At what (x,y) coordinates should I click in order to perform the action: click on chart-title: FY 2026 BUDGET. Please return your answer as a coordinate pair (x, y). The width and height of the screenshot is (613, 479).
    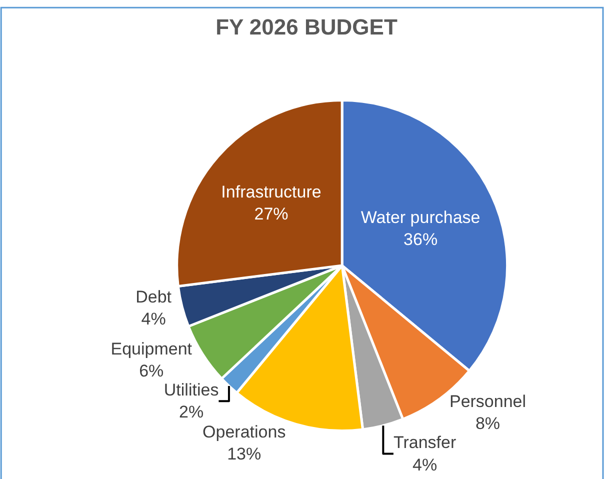
    Looking at the image, I should click on (307, 27).